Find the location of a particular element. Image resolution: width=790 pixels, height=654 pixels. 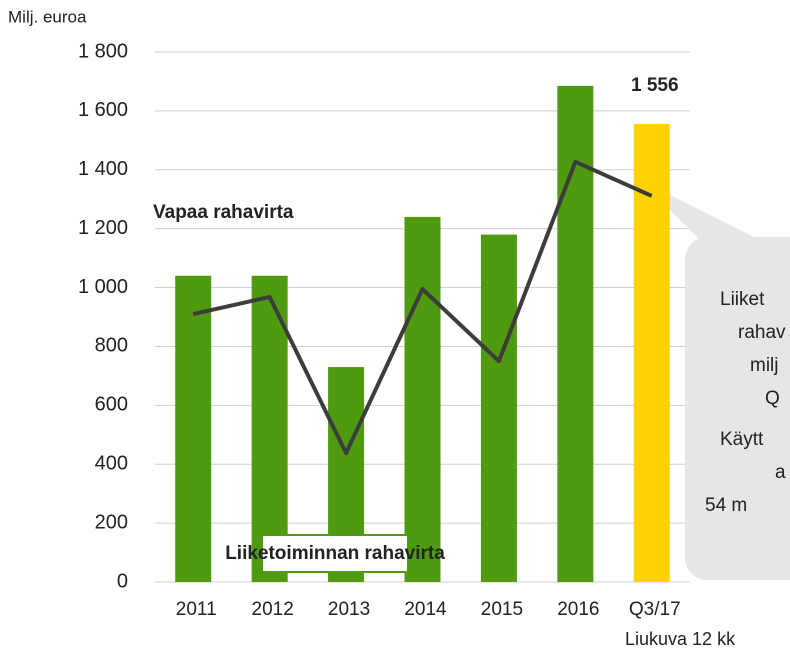

y-tick-label: 800 is located at coordinates (111, 346).